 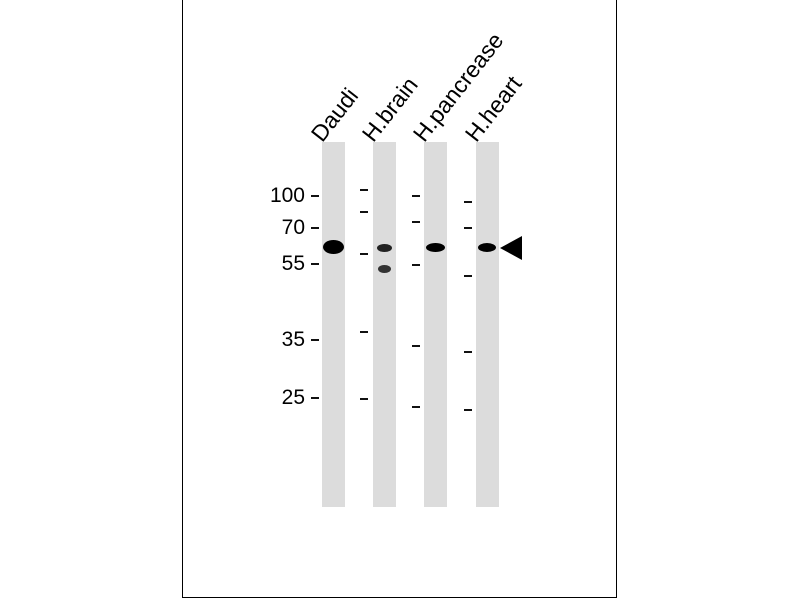 What do you see at coordinates (293, 263) in the screenshot?
I see `marker-55: 55` at bounding box center [293, 263].